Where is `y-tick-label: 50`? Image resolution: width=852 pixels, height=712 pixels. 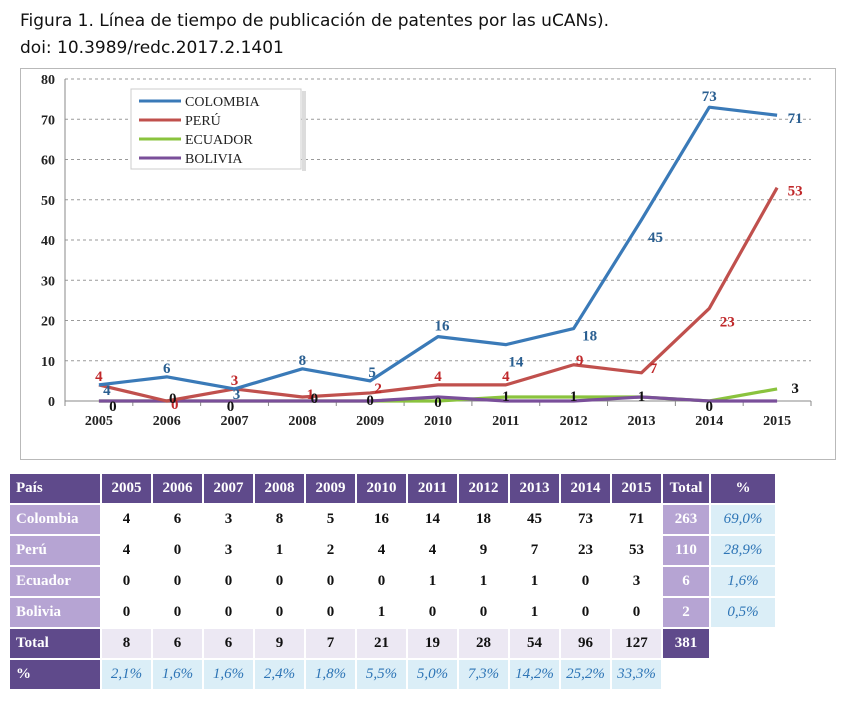
y-tick-label: 50 is located at coordinates (48, 201).